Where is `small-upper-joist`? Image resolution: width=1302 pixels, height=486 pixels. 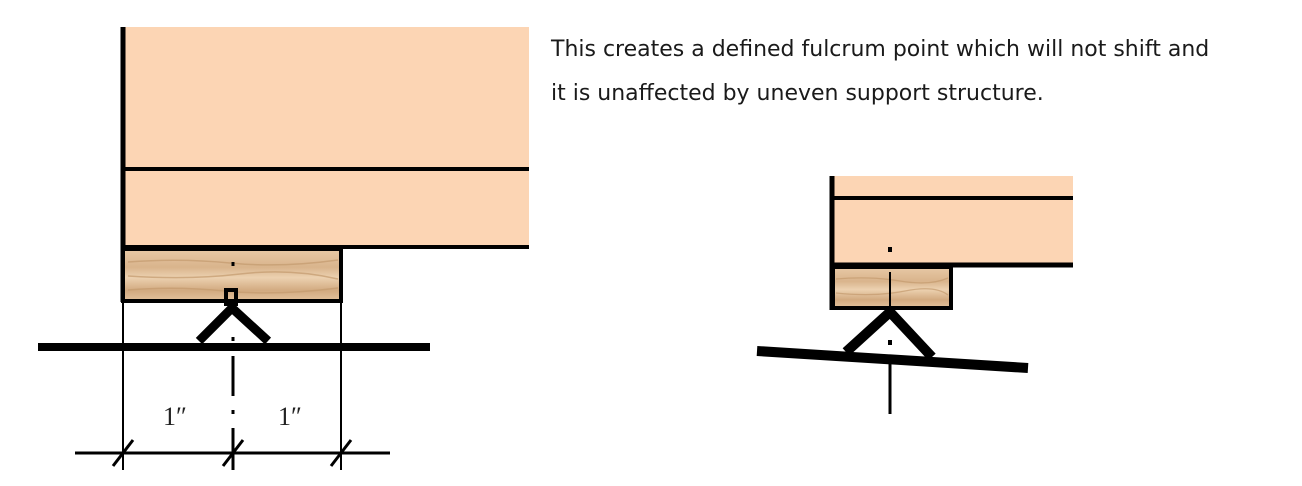
small-upper-joist is located at coordinates (953, 186).